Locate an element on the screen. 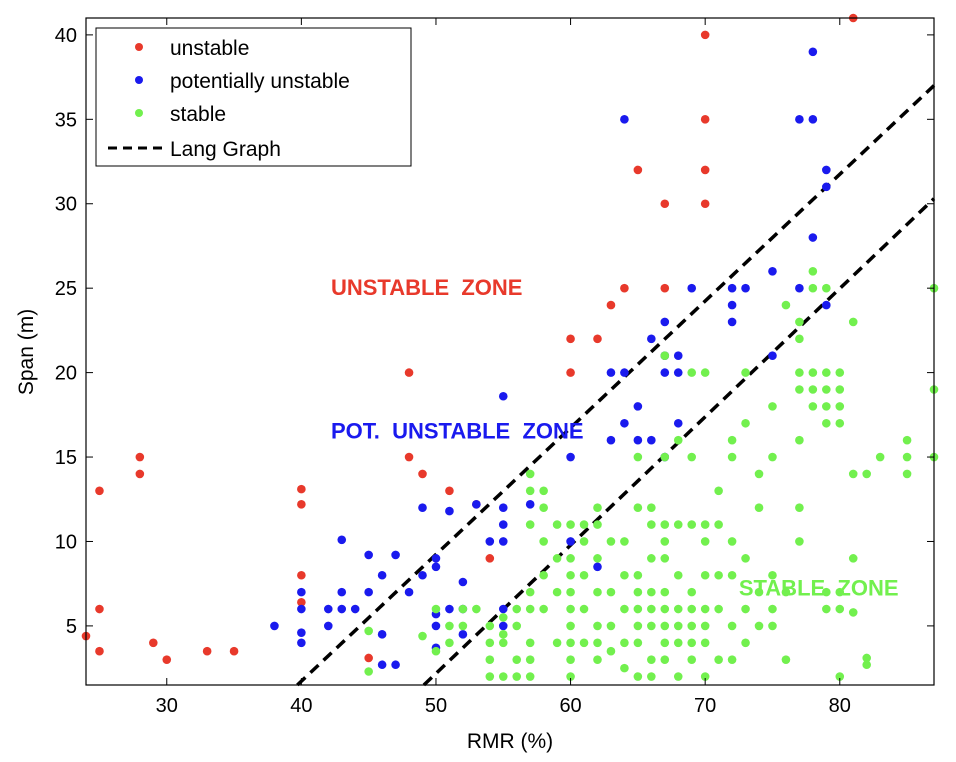 The image size is (956, 762). legend-marker-stable is located at coordinates (139, 113).